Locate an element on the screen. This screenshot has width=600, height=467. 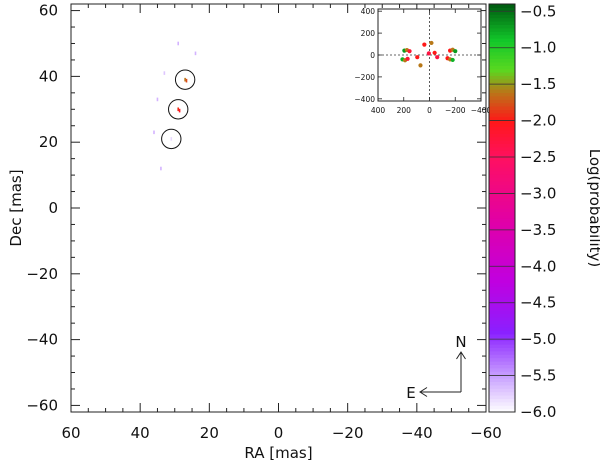
inset-points is located at coordinates (429, 54).